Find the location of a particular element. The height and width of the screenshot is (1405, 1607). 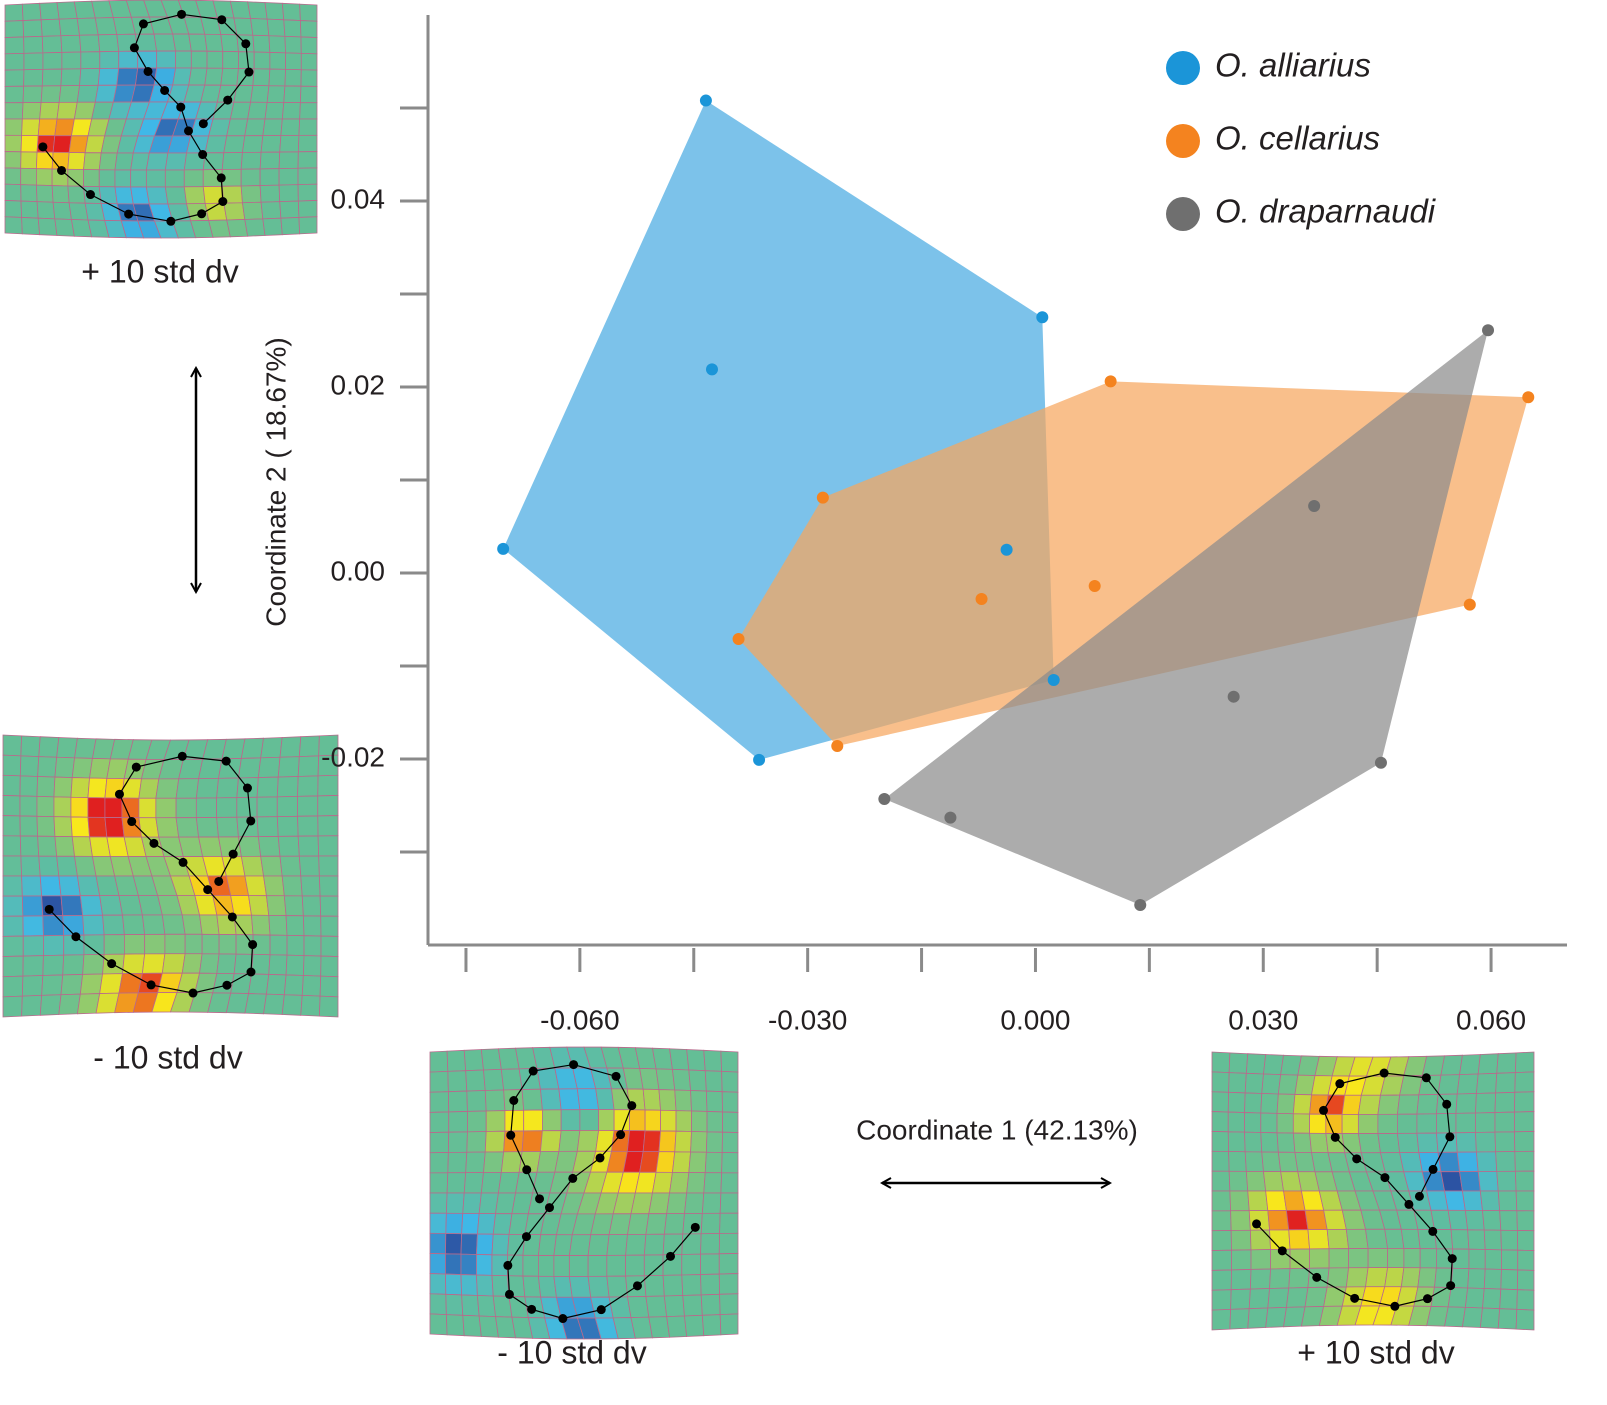

y-tick-label: 0.00 is located at coordinates (358, 570).